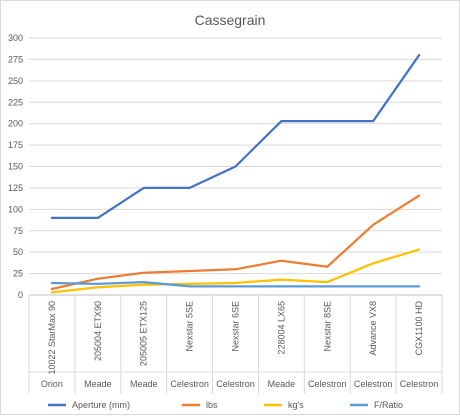 This screenshot has height=419, width=460. Describe the element at coordinates (419, 328) in the screenshot. I see `x-tick-label: CGX1100 HD` at that location.